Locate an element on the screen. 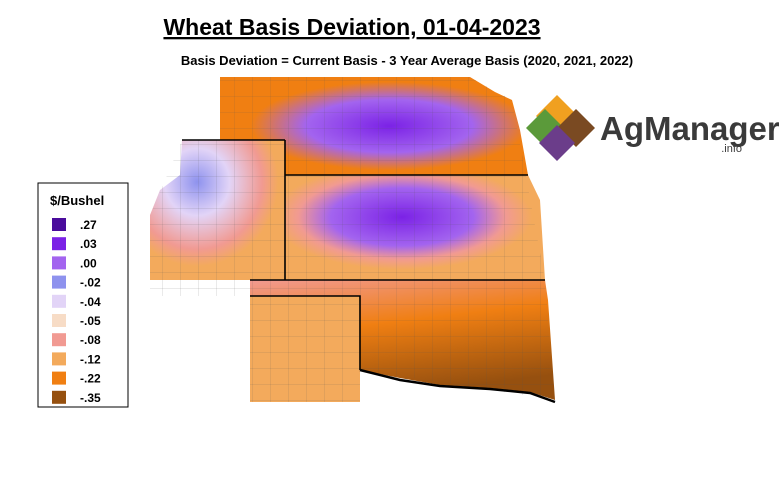  legend-label: .03 is located at coordinates (88, 244).